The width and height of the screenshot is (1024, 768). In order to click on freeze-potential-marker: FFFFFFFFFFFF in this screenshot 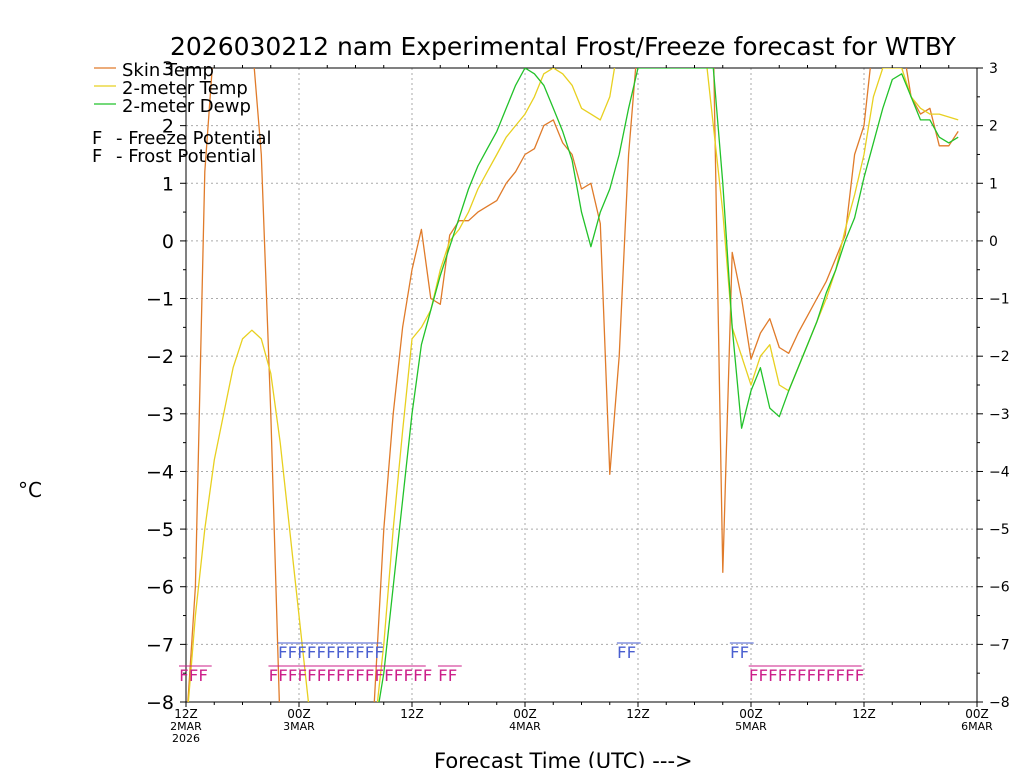, I will do `click(807, 675)`.